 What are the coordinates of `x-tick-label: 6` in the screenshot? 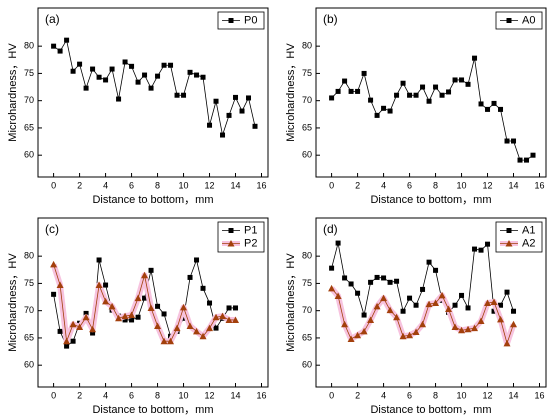 It's located at (131, 395).